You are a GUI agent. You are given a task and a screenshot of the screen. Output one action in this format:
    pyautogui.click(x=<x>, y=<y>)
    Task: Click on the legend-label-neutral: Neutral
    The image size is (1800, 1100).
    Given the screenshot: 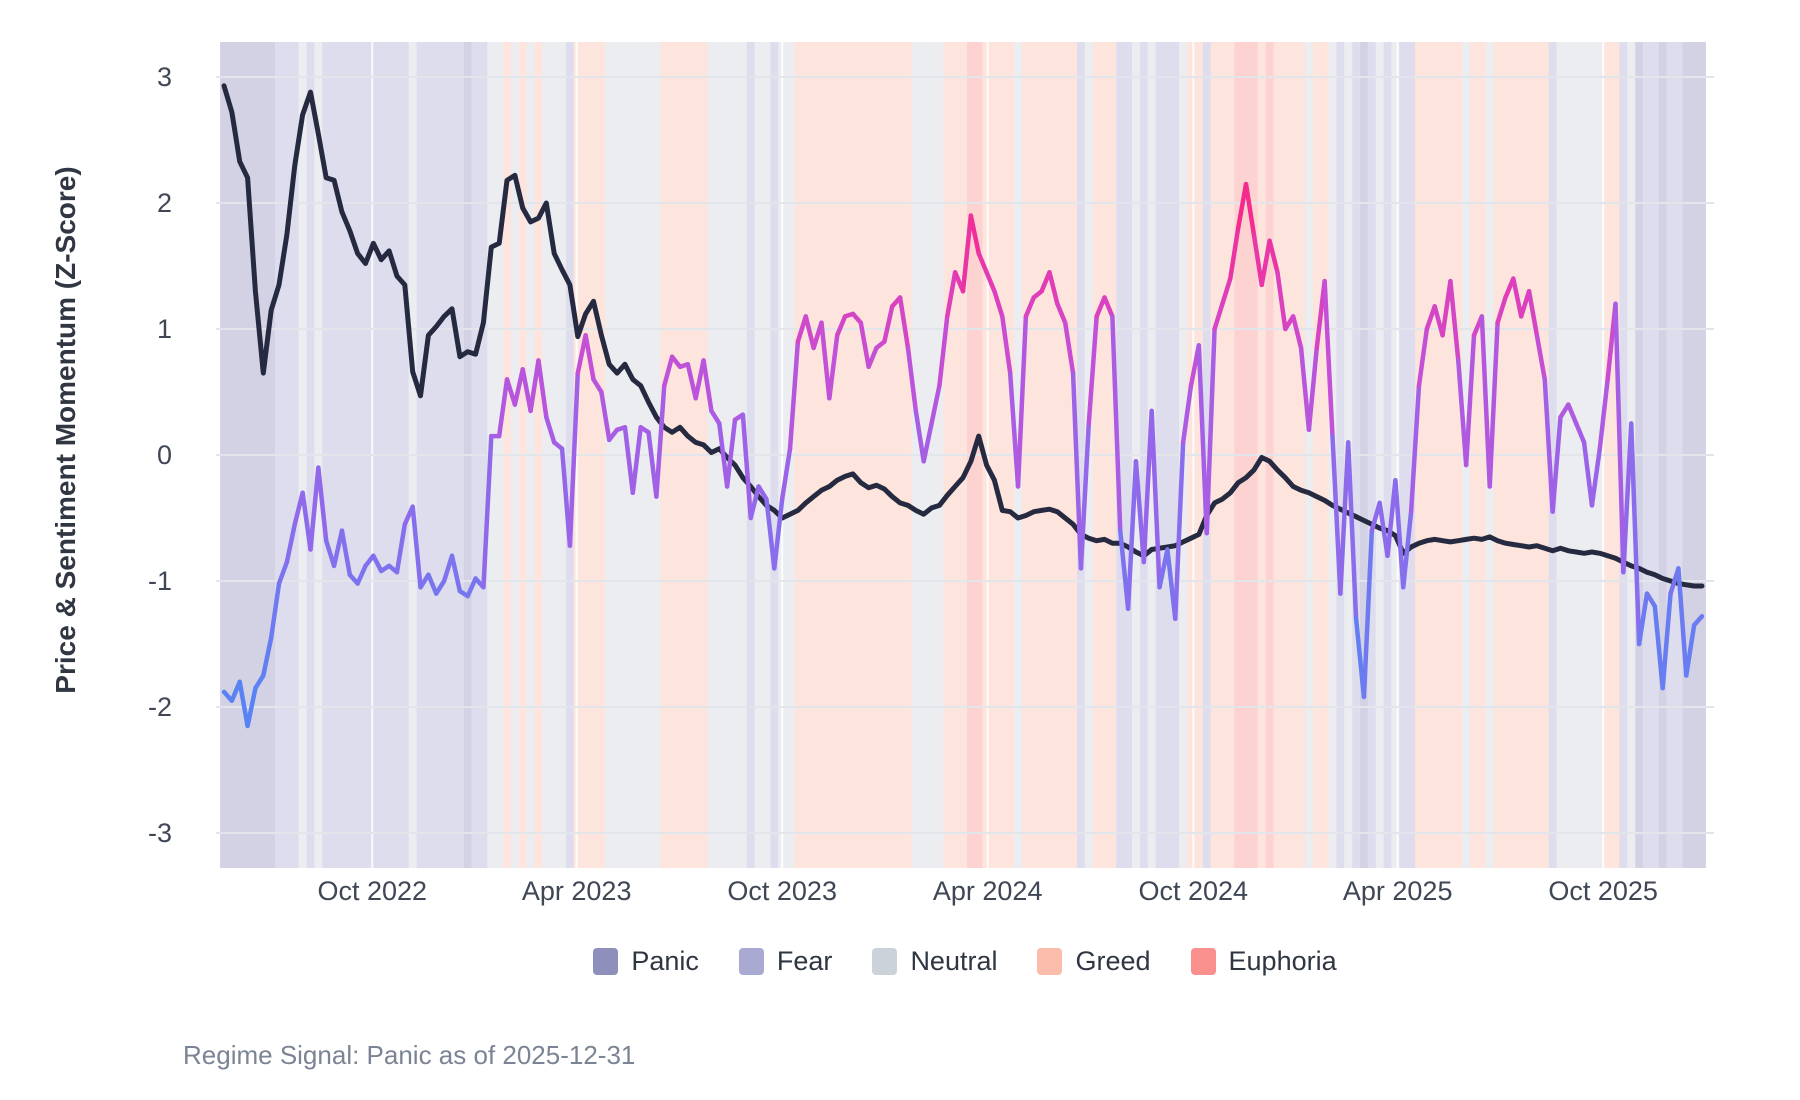 What is the action you would take?
    pyautogui.click(x=954, y=961)
    